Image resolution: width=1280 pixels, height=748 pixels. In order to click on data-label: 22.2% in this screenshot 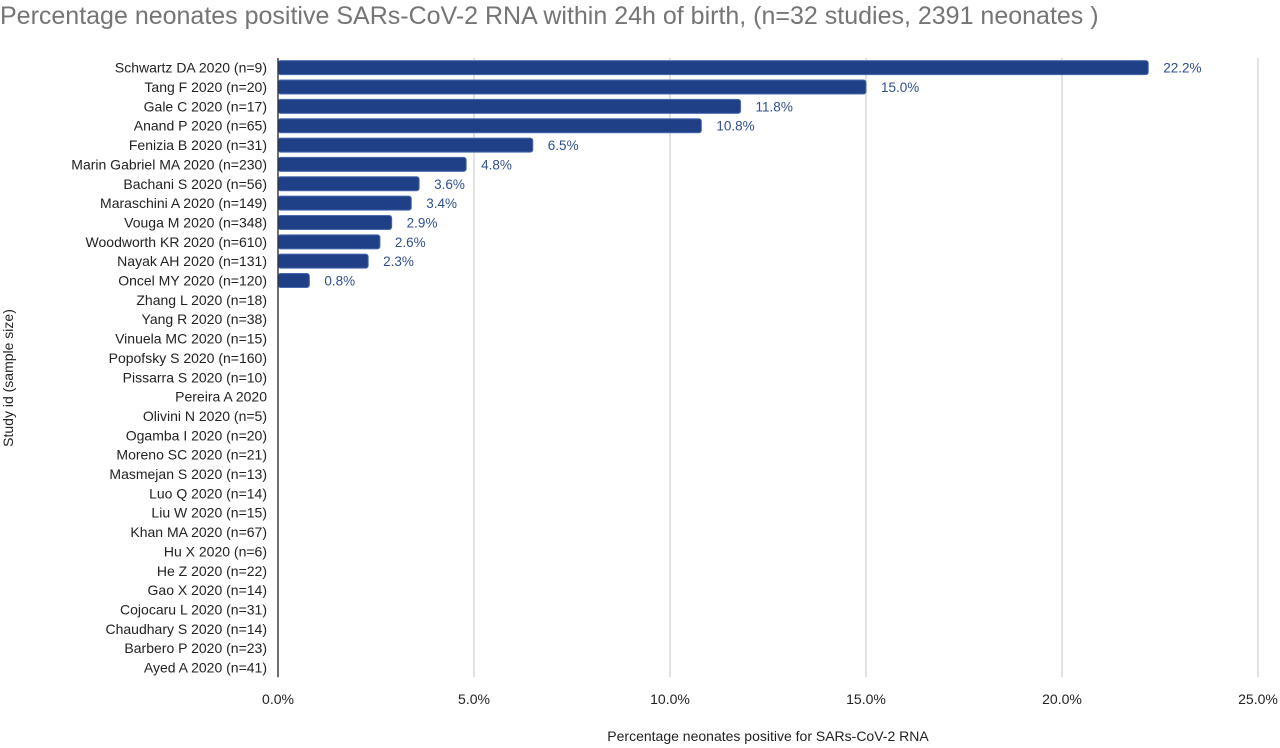, I will do `click(1182, 68)`.